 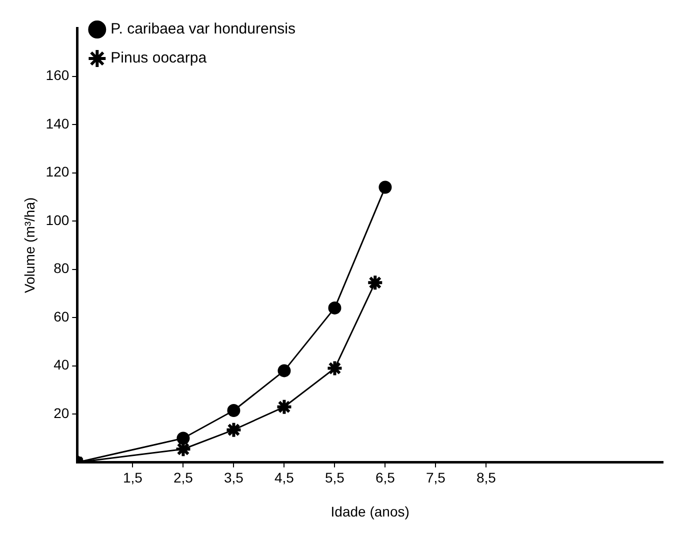 I want to click on y-tick-label: 100, so click(x=58, y=220).